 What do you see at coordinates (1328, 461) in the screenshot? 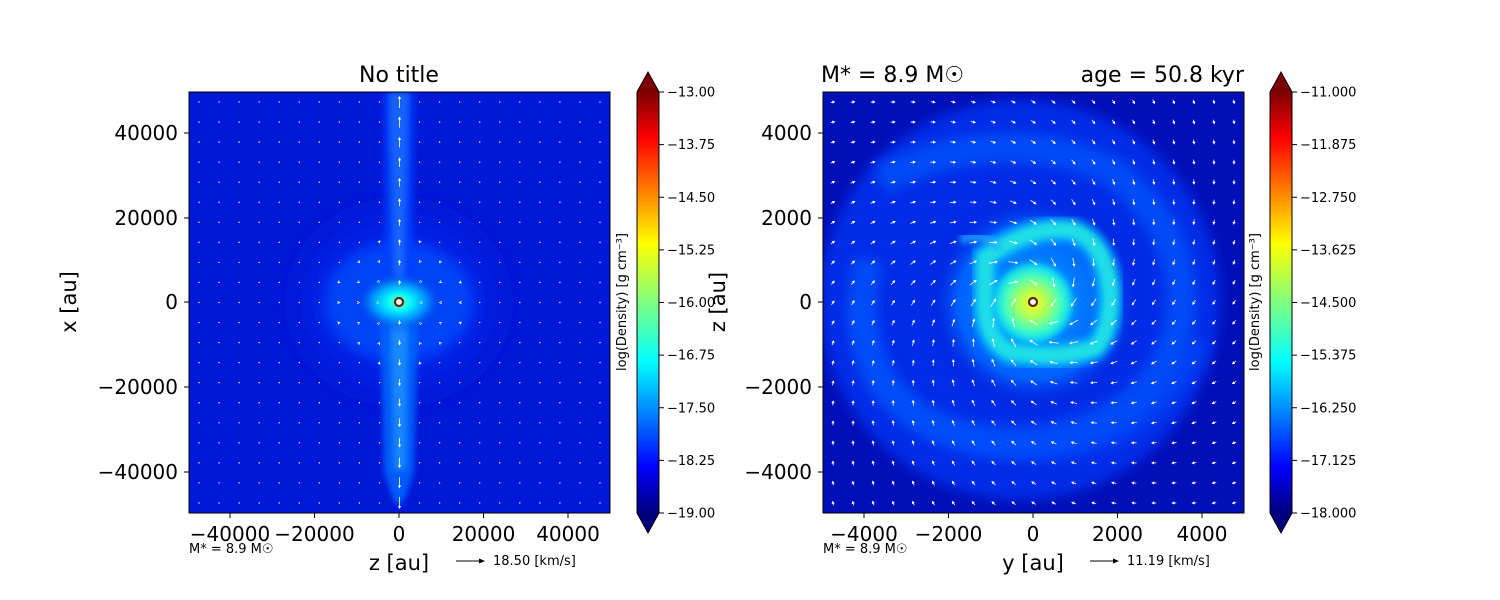
I see `colorbar-tick-label: −17.125` at bounding box center [1328, 461].